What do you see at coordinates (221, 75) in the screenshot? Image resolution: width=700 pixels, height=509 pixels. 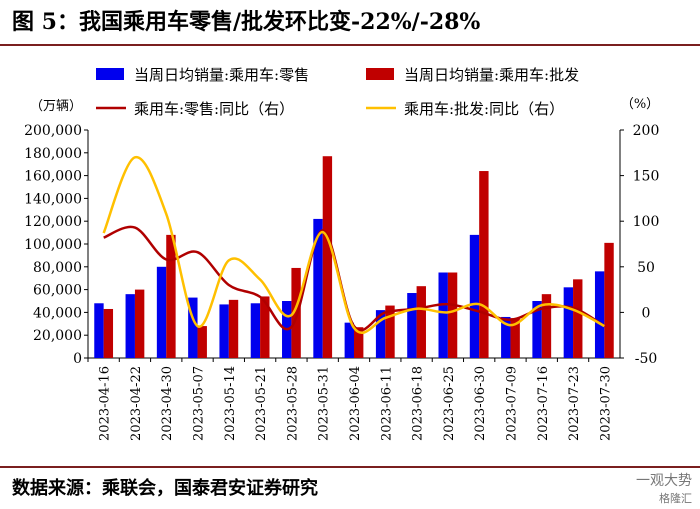 I see `legend-label: 当周日均销量:乘用车:零售` at bounding box center [221, 75].